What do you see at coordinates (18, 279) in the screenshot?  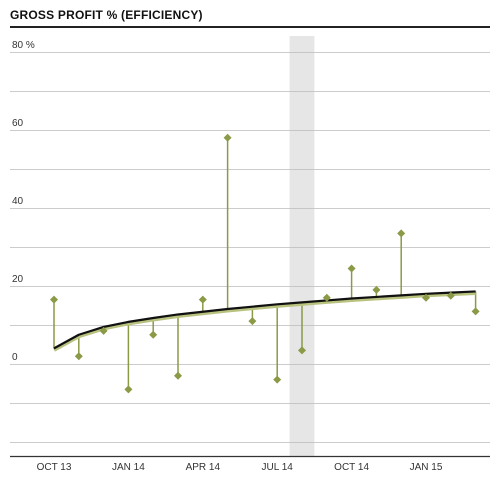 I see `y-tick-label: 20` at bounding box center [18, 279].